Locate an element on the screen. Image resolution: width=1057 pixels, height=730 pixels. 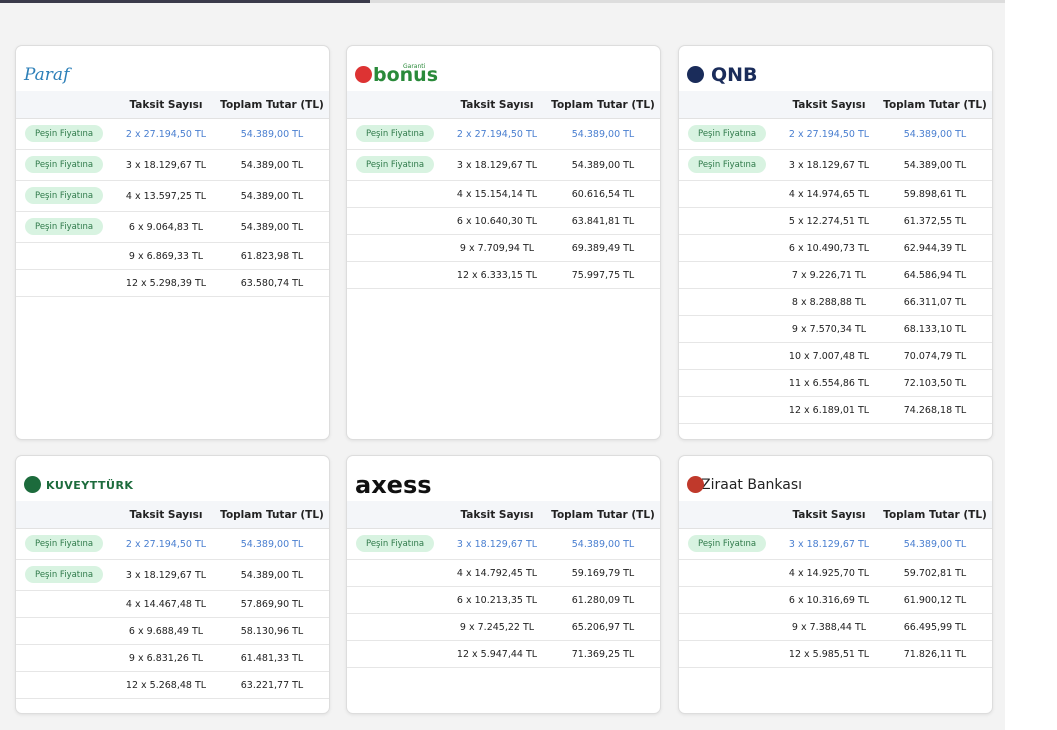
table-row: 5 x 12.274,51 TL 61.372,55 TL is located at coordinates (835, 221).